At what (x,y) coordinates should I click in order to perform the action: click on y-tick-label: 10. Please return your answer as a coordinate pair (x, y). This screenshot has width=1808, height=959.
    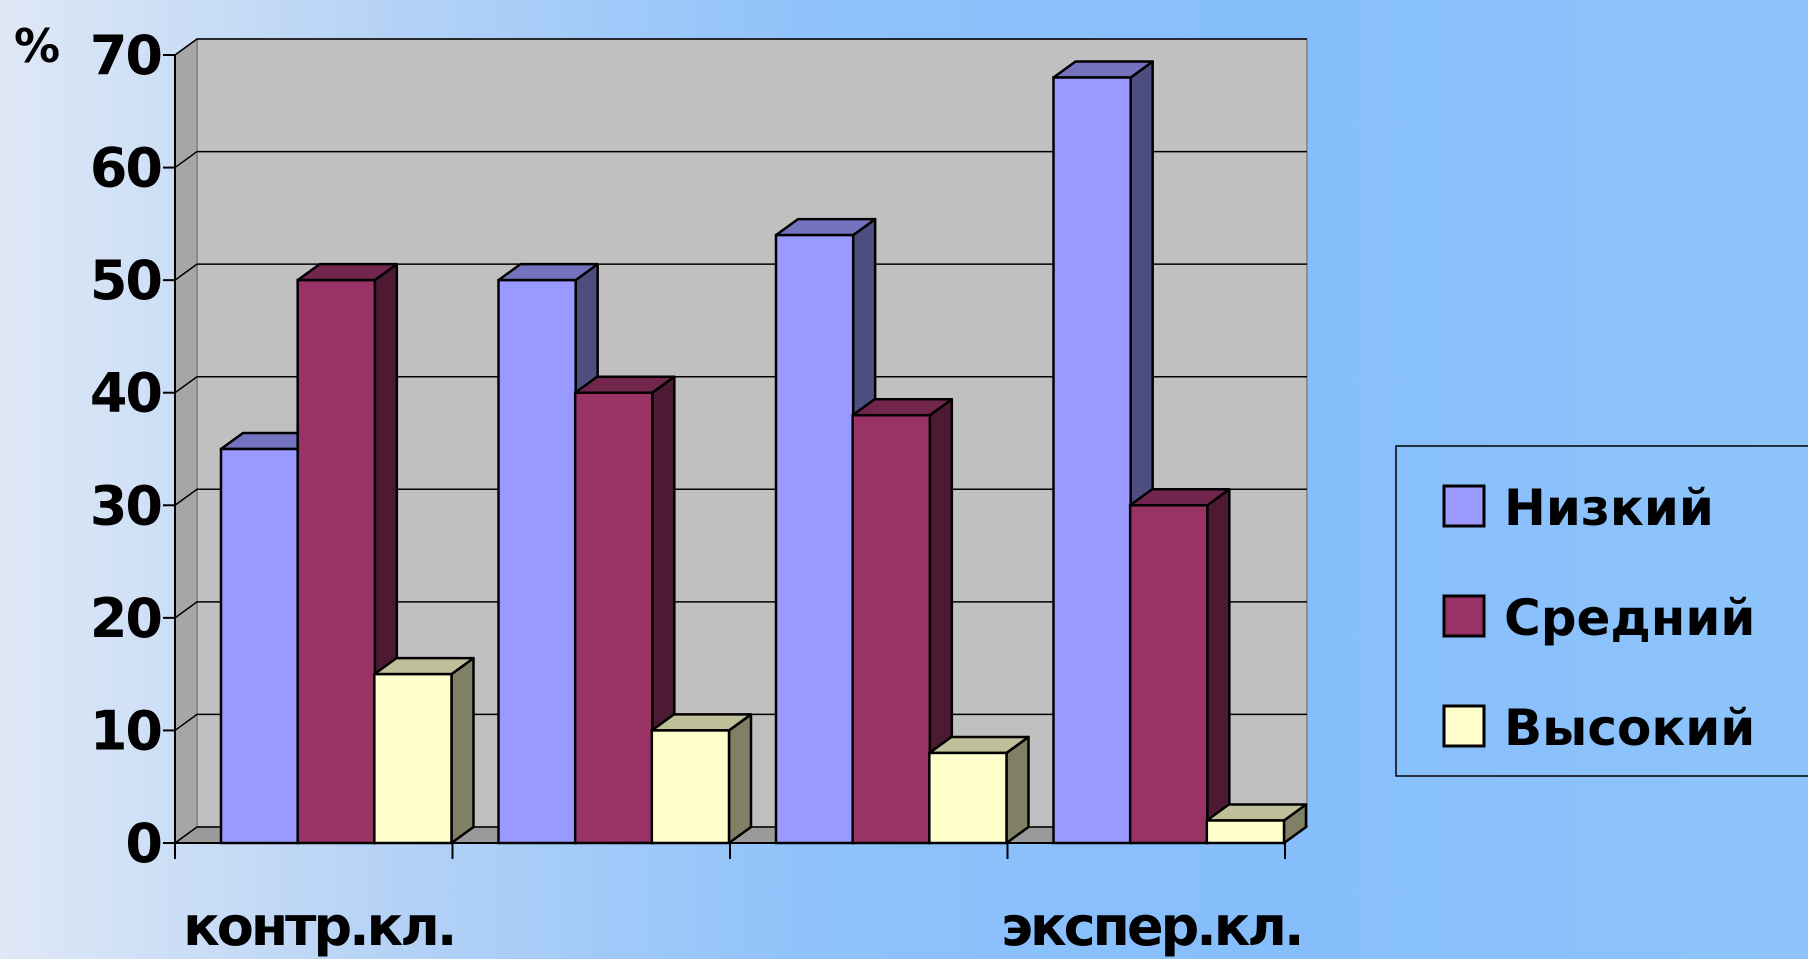
    Looking at the image, I should click on (125, 730).